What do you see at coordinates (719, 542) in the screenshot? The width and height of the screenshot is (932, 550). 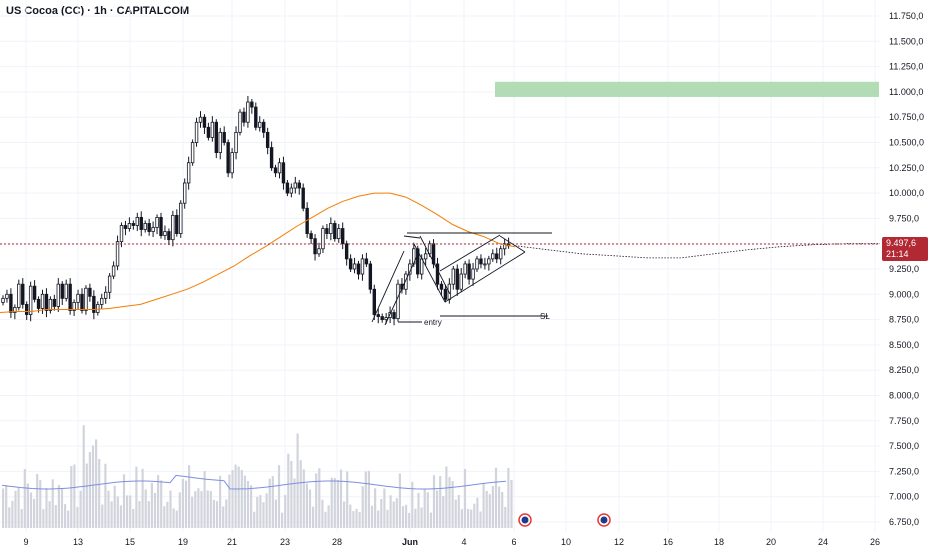 I see `x-tick-label: 18` at bounding box center [719, 542].